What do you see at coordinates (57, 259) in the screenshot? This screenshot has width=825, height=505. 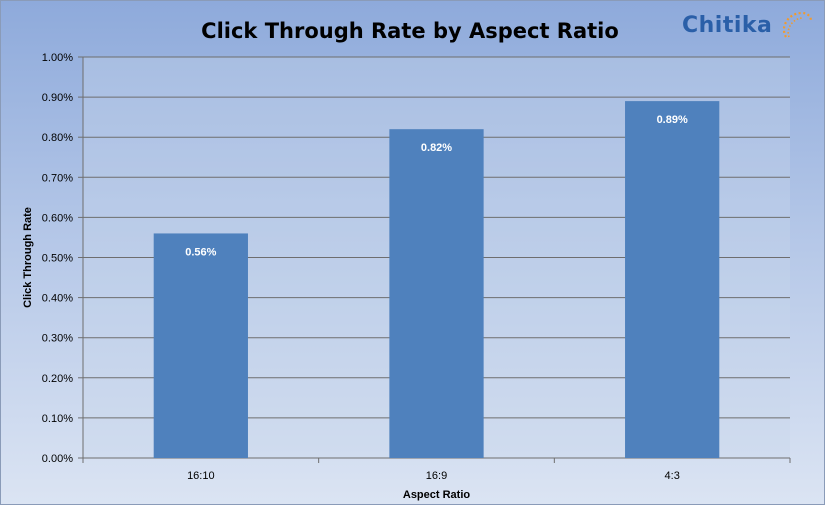 I see `y-tick-label: 0.50%` at bounding box center [57, 259].